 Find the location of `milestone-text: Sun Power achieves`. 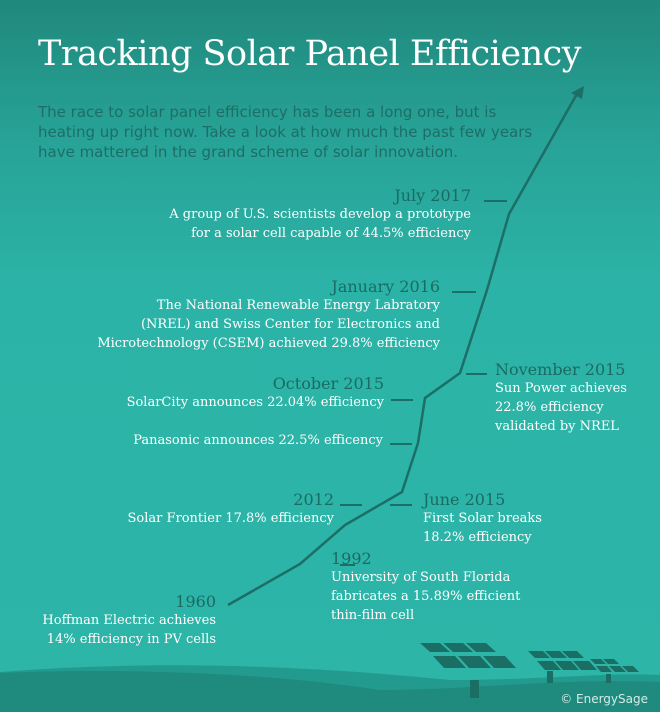

milestone-text: Sun Power achieves is located at coordinates (561, 388).